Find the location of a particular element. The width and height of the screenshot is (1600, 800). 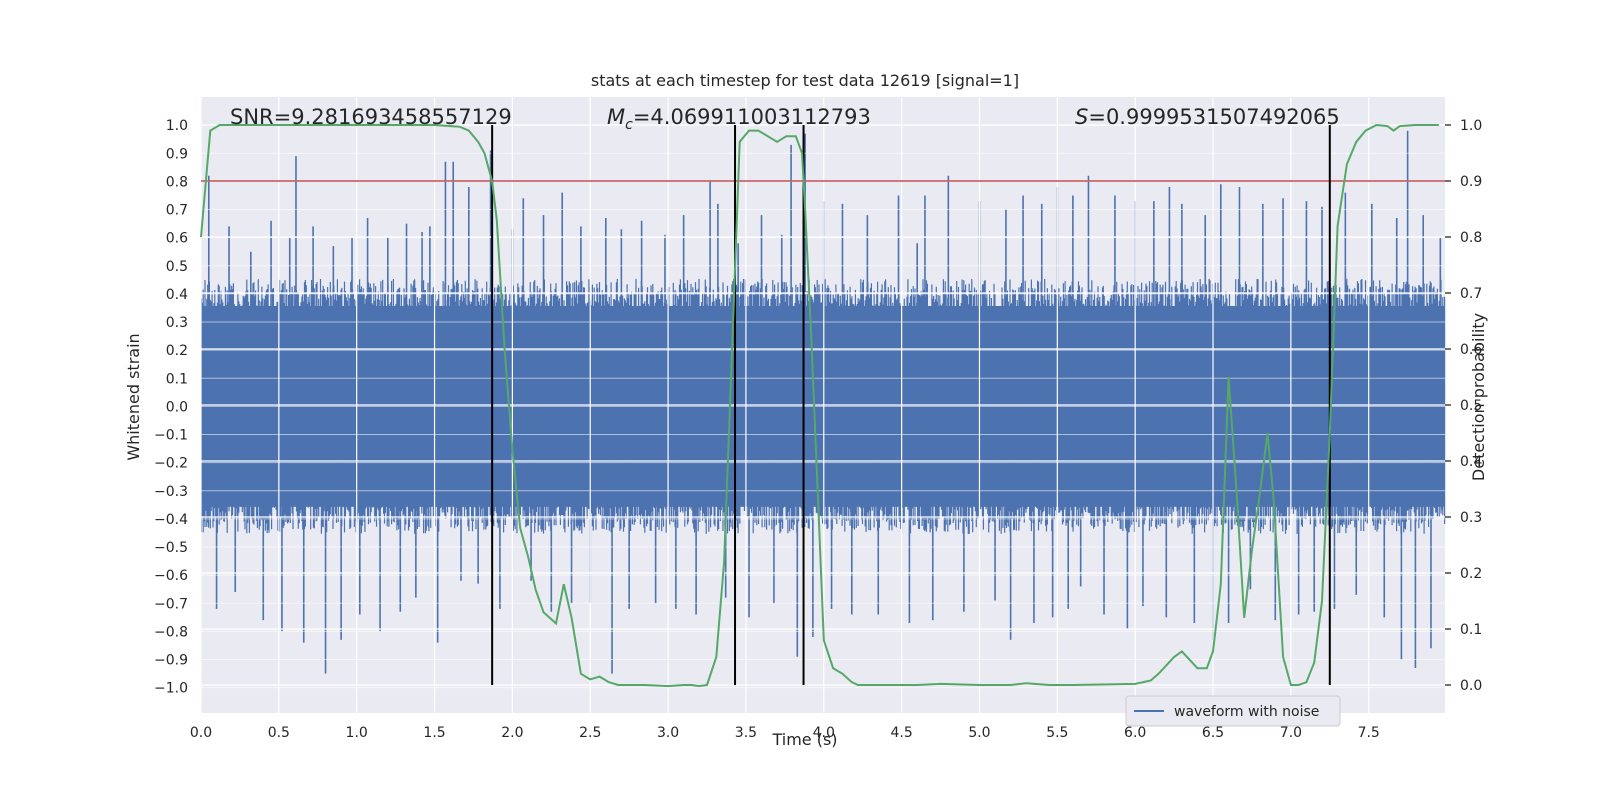

left-tick-label: 0.6 is located at coordinates (177, 239).